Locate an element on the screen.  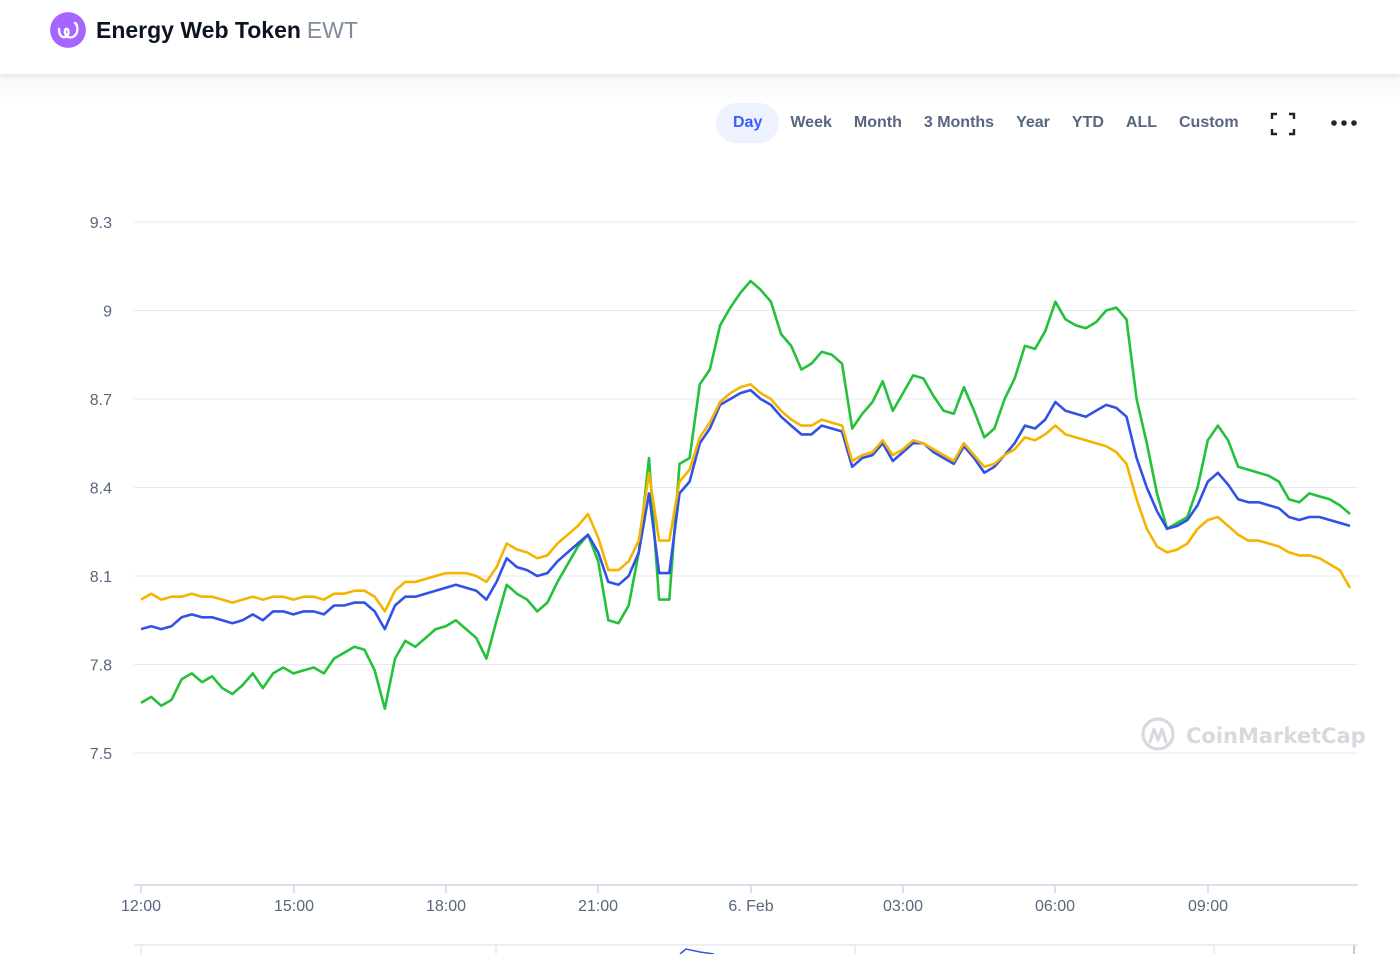
y-tick-label: 8.4 is located at coordinates (101, 489).